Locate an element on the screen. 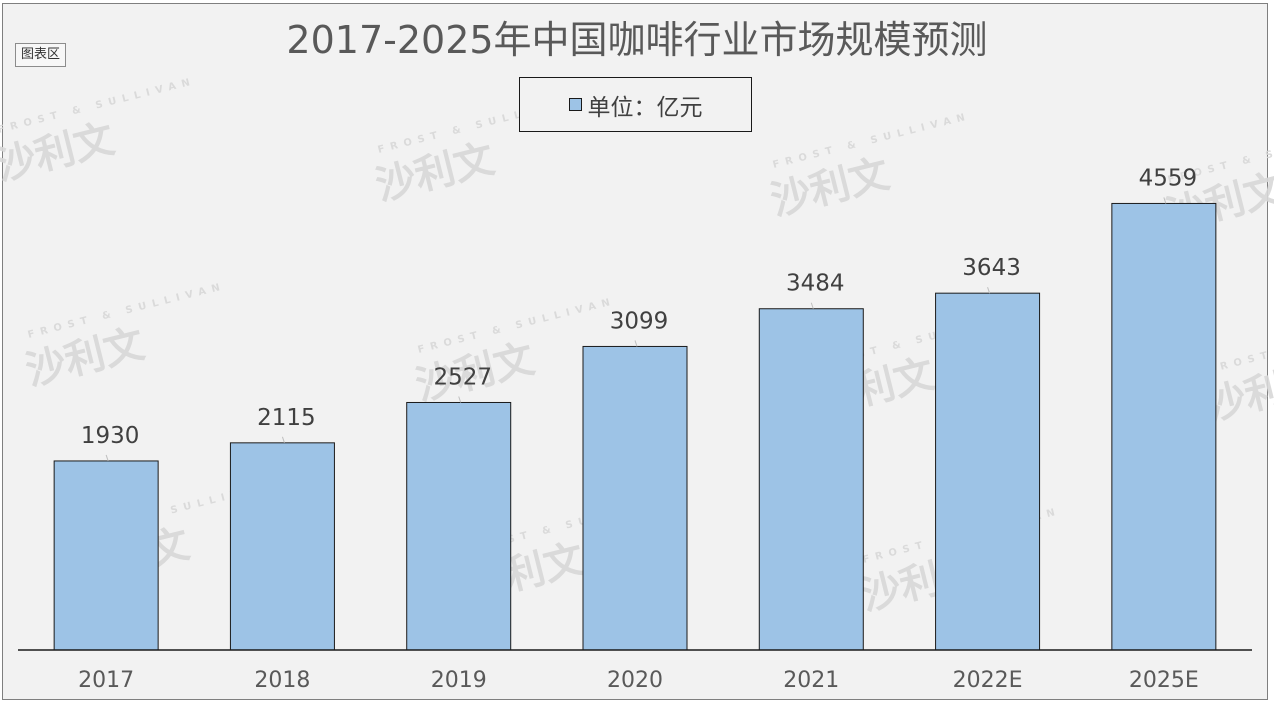  x-tick-2019: 2019 is located at coordinates (459, 680).